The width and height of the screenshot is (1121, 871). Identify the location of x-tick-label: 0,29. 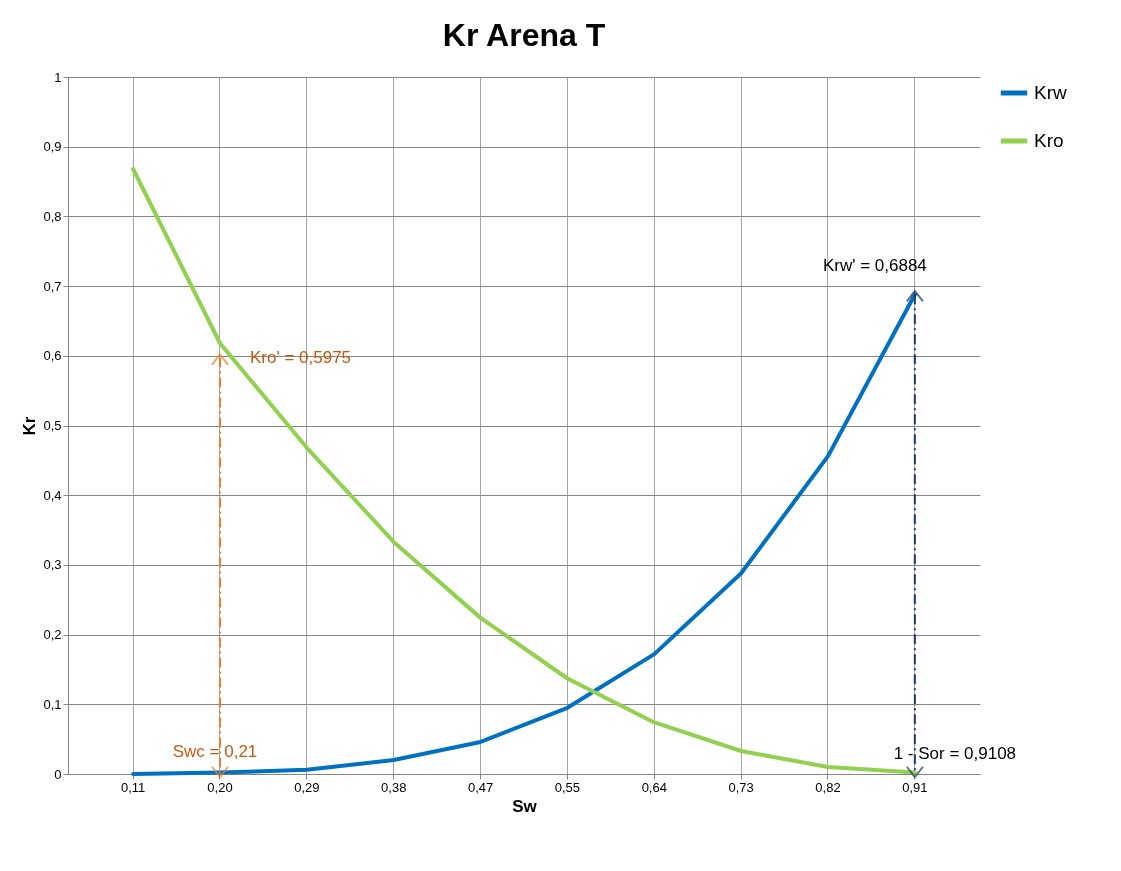
(307, 787).